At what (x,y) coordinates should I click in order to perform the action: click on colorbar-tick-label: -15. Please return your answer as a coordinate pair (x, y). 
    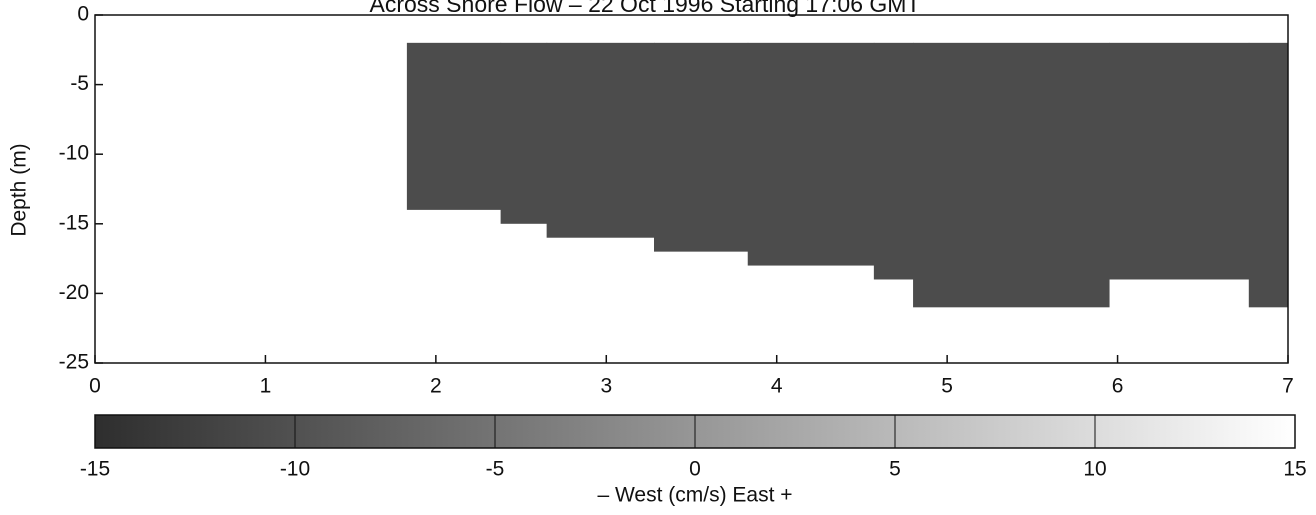
    Looking at the image, I should click on (95, 469).